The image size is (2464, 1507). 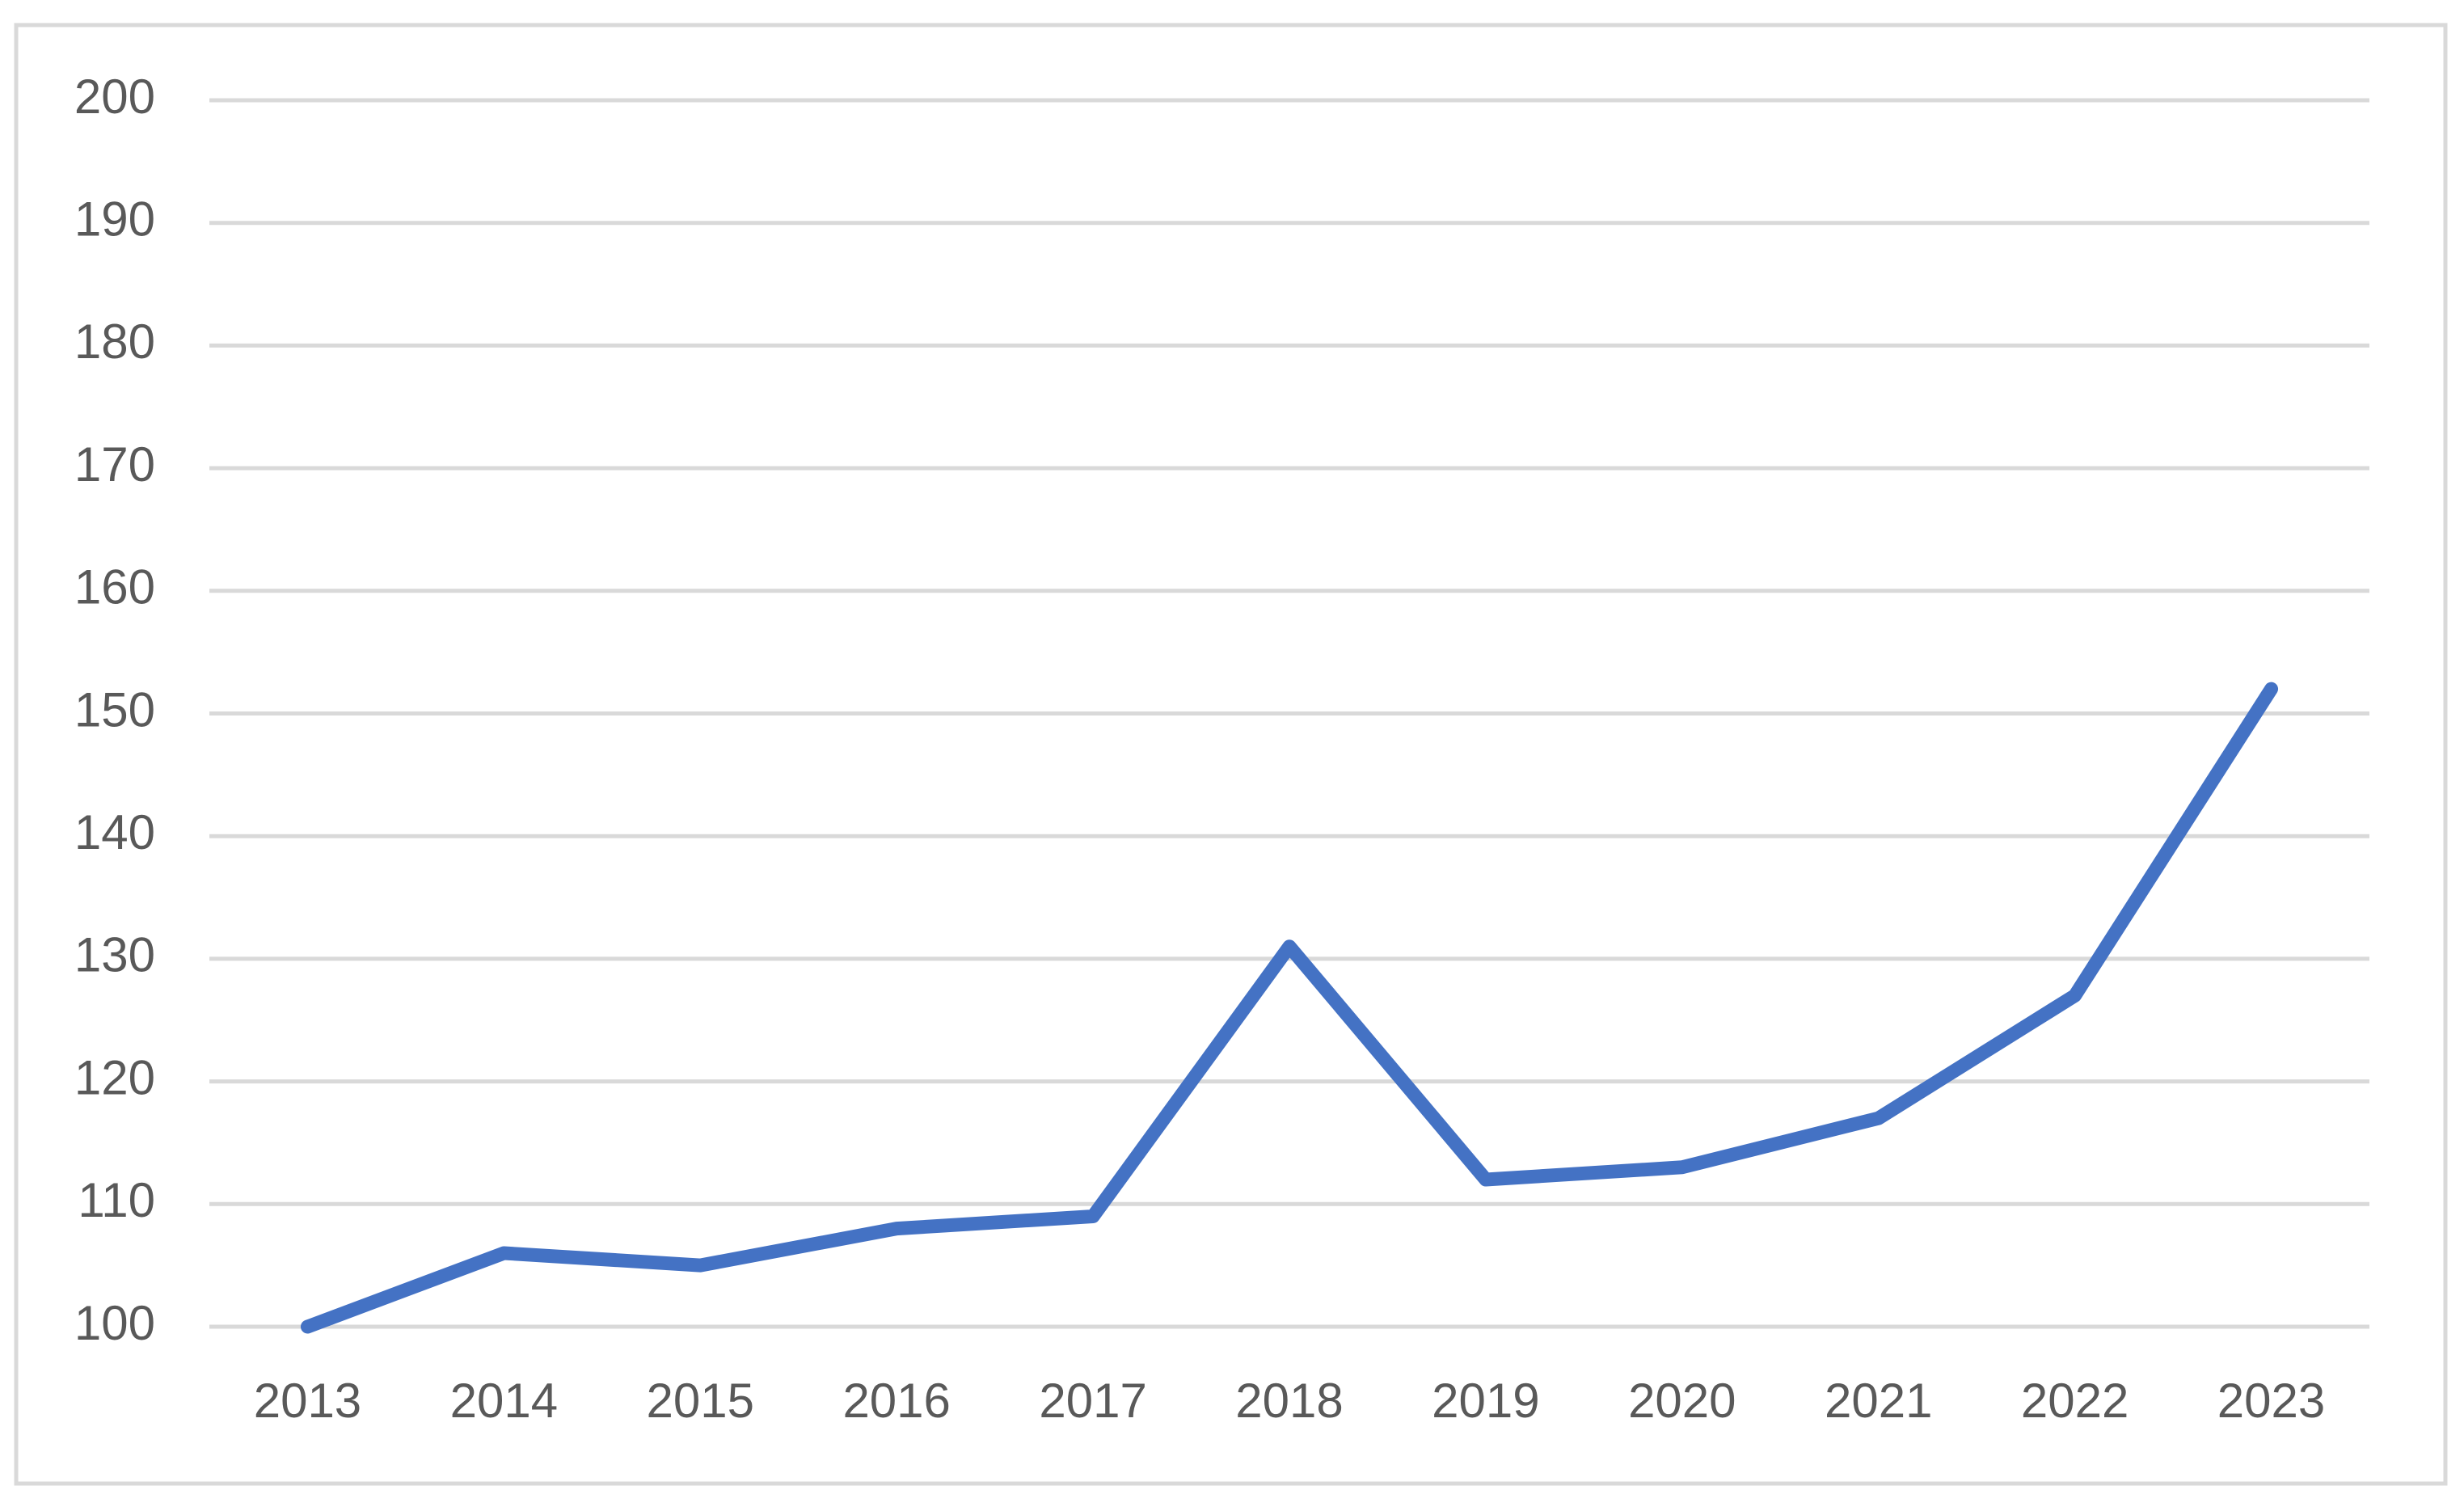 What do you see at coordinates (115, 97) in the screenshot?
I see `y-tick-label: 200` at bounding box center [115, 97].